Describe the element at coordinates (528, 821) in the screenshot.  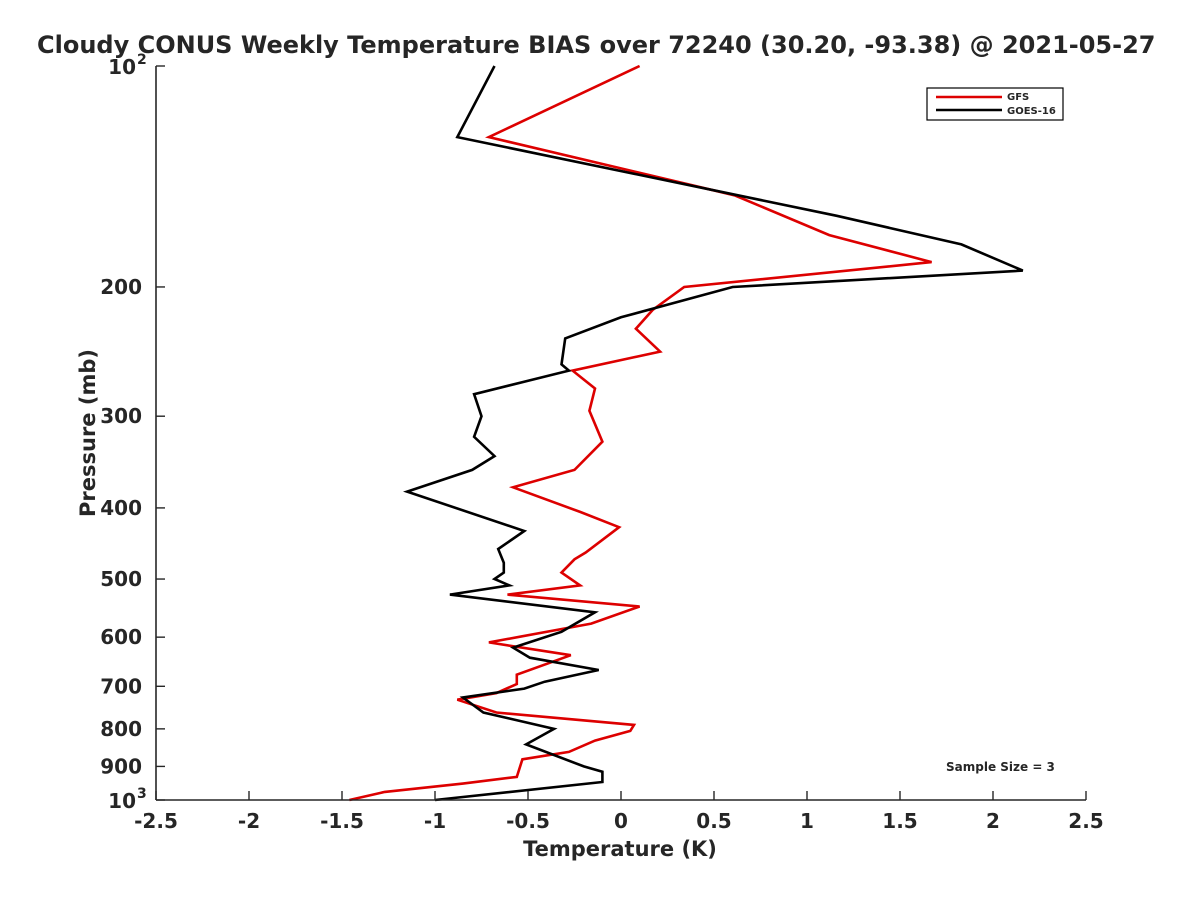
I see `x-tick-label: -0.5` at that location.